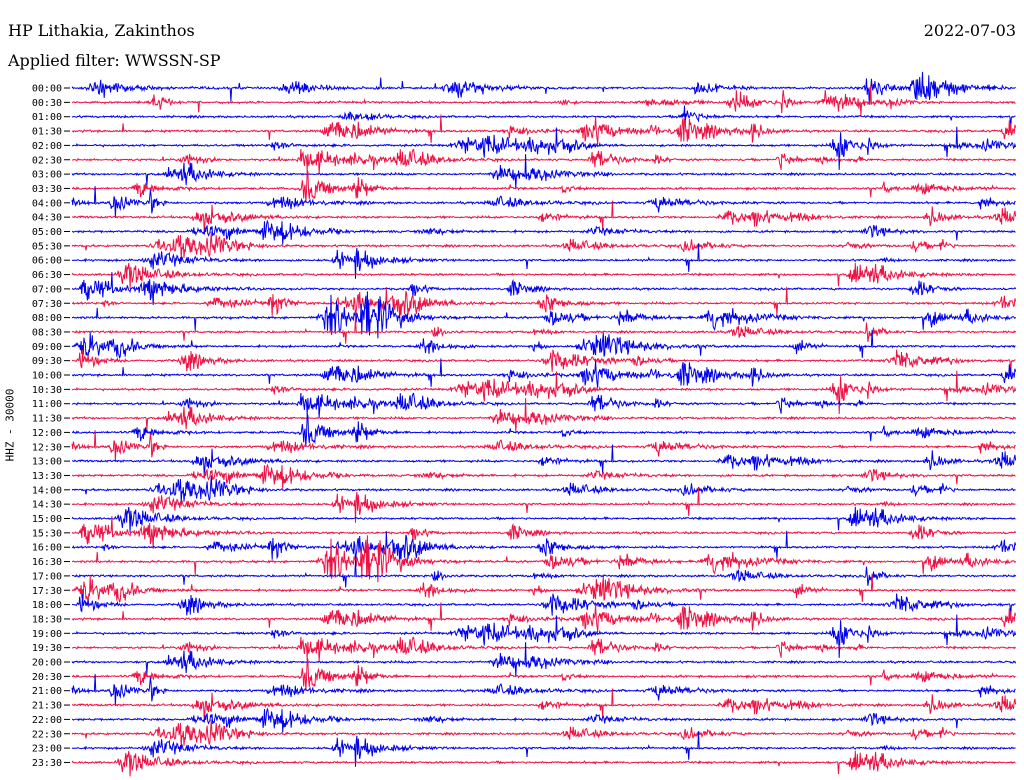 The width and height of the screenshot is (1024, 780). Describe the element at coordinates (47, 634) in the screenshot. I see `tick-label: 19:00` at that location.